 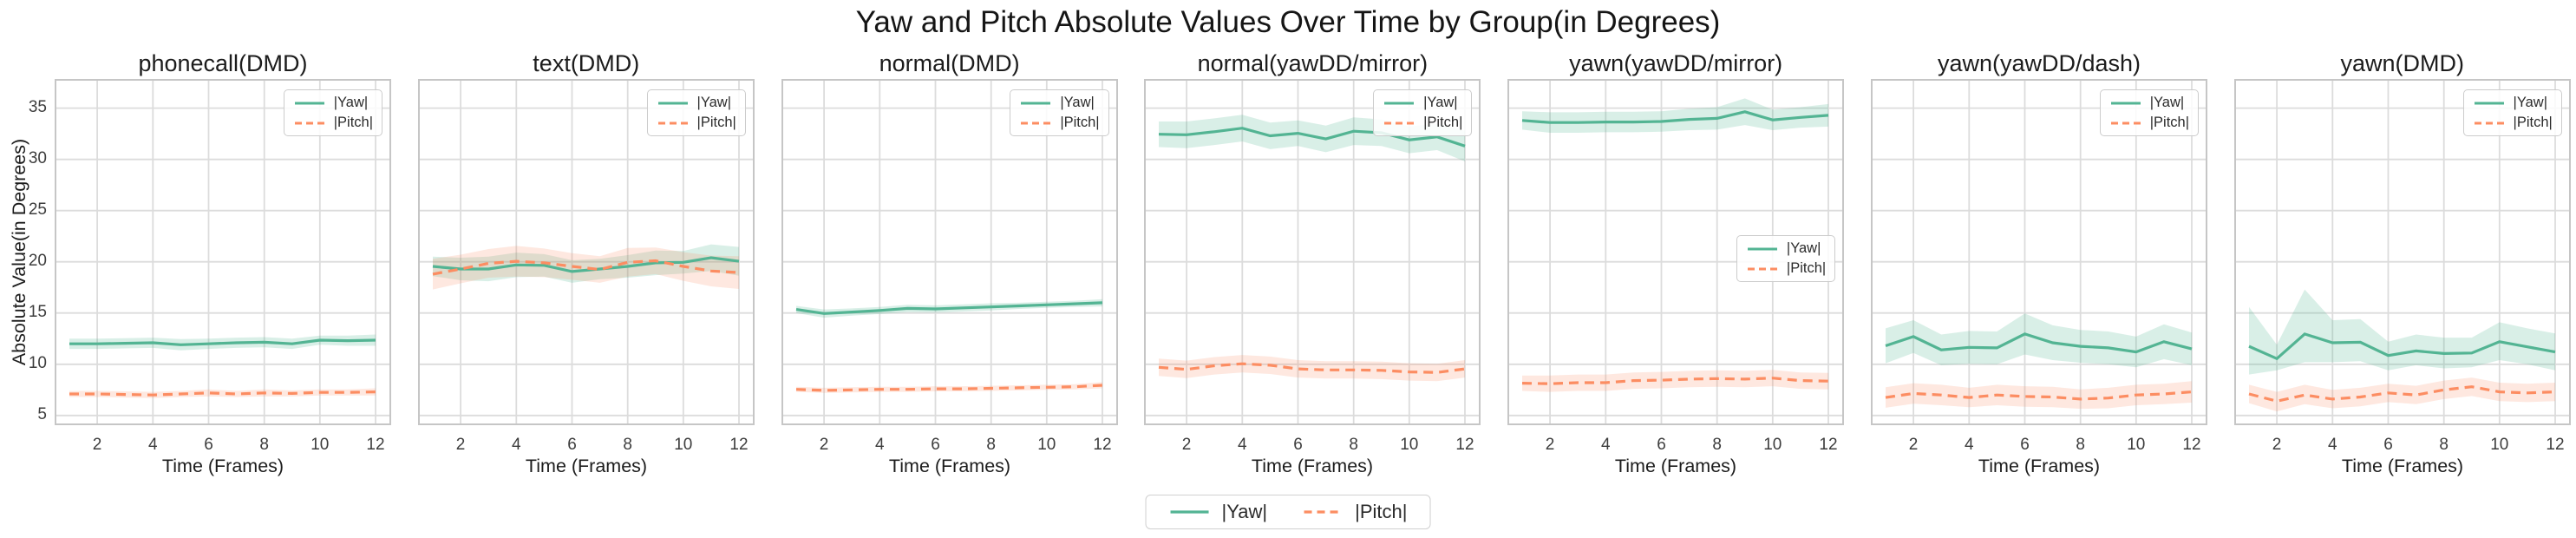 I want to click on subplot-title: yawn(DMD), so click(x=2402, y=63).